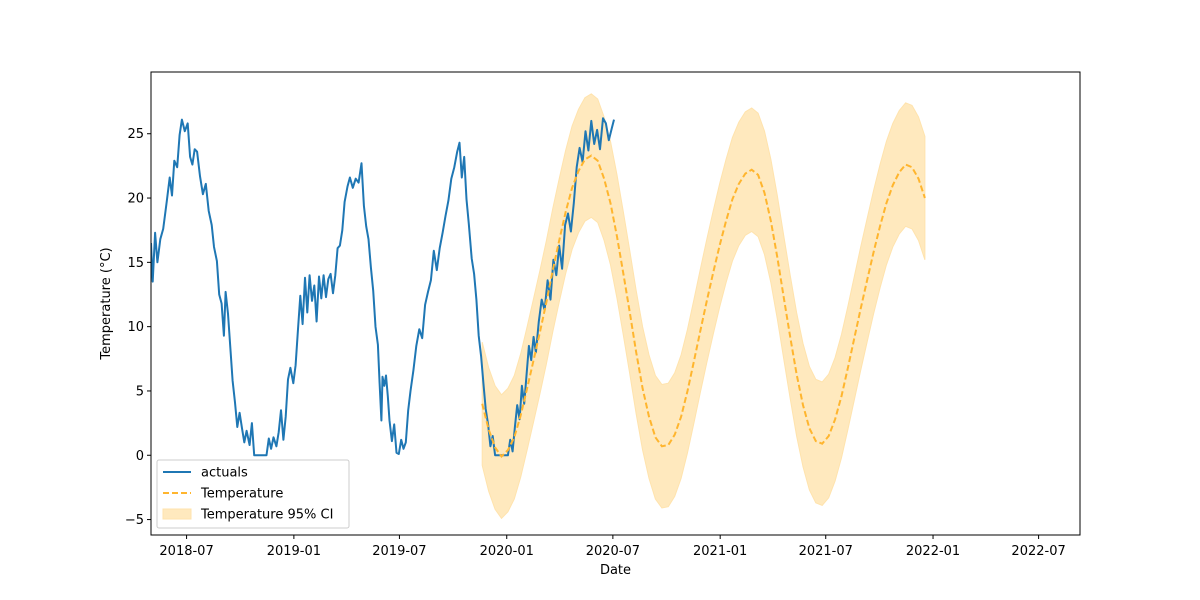 Image resolution: width=1200 pixels, height=600 pixels. Describe the element at coordinates (224, 473) in the screenshot. I see `legend-label-actuals: actuals` at that location.